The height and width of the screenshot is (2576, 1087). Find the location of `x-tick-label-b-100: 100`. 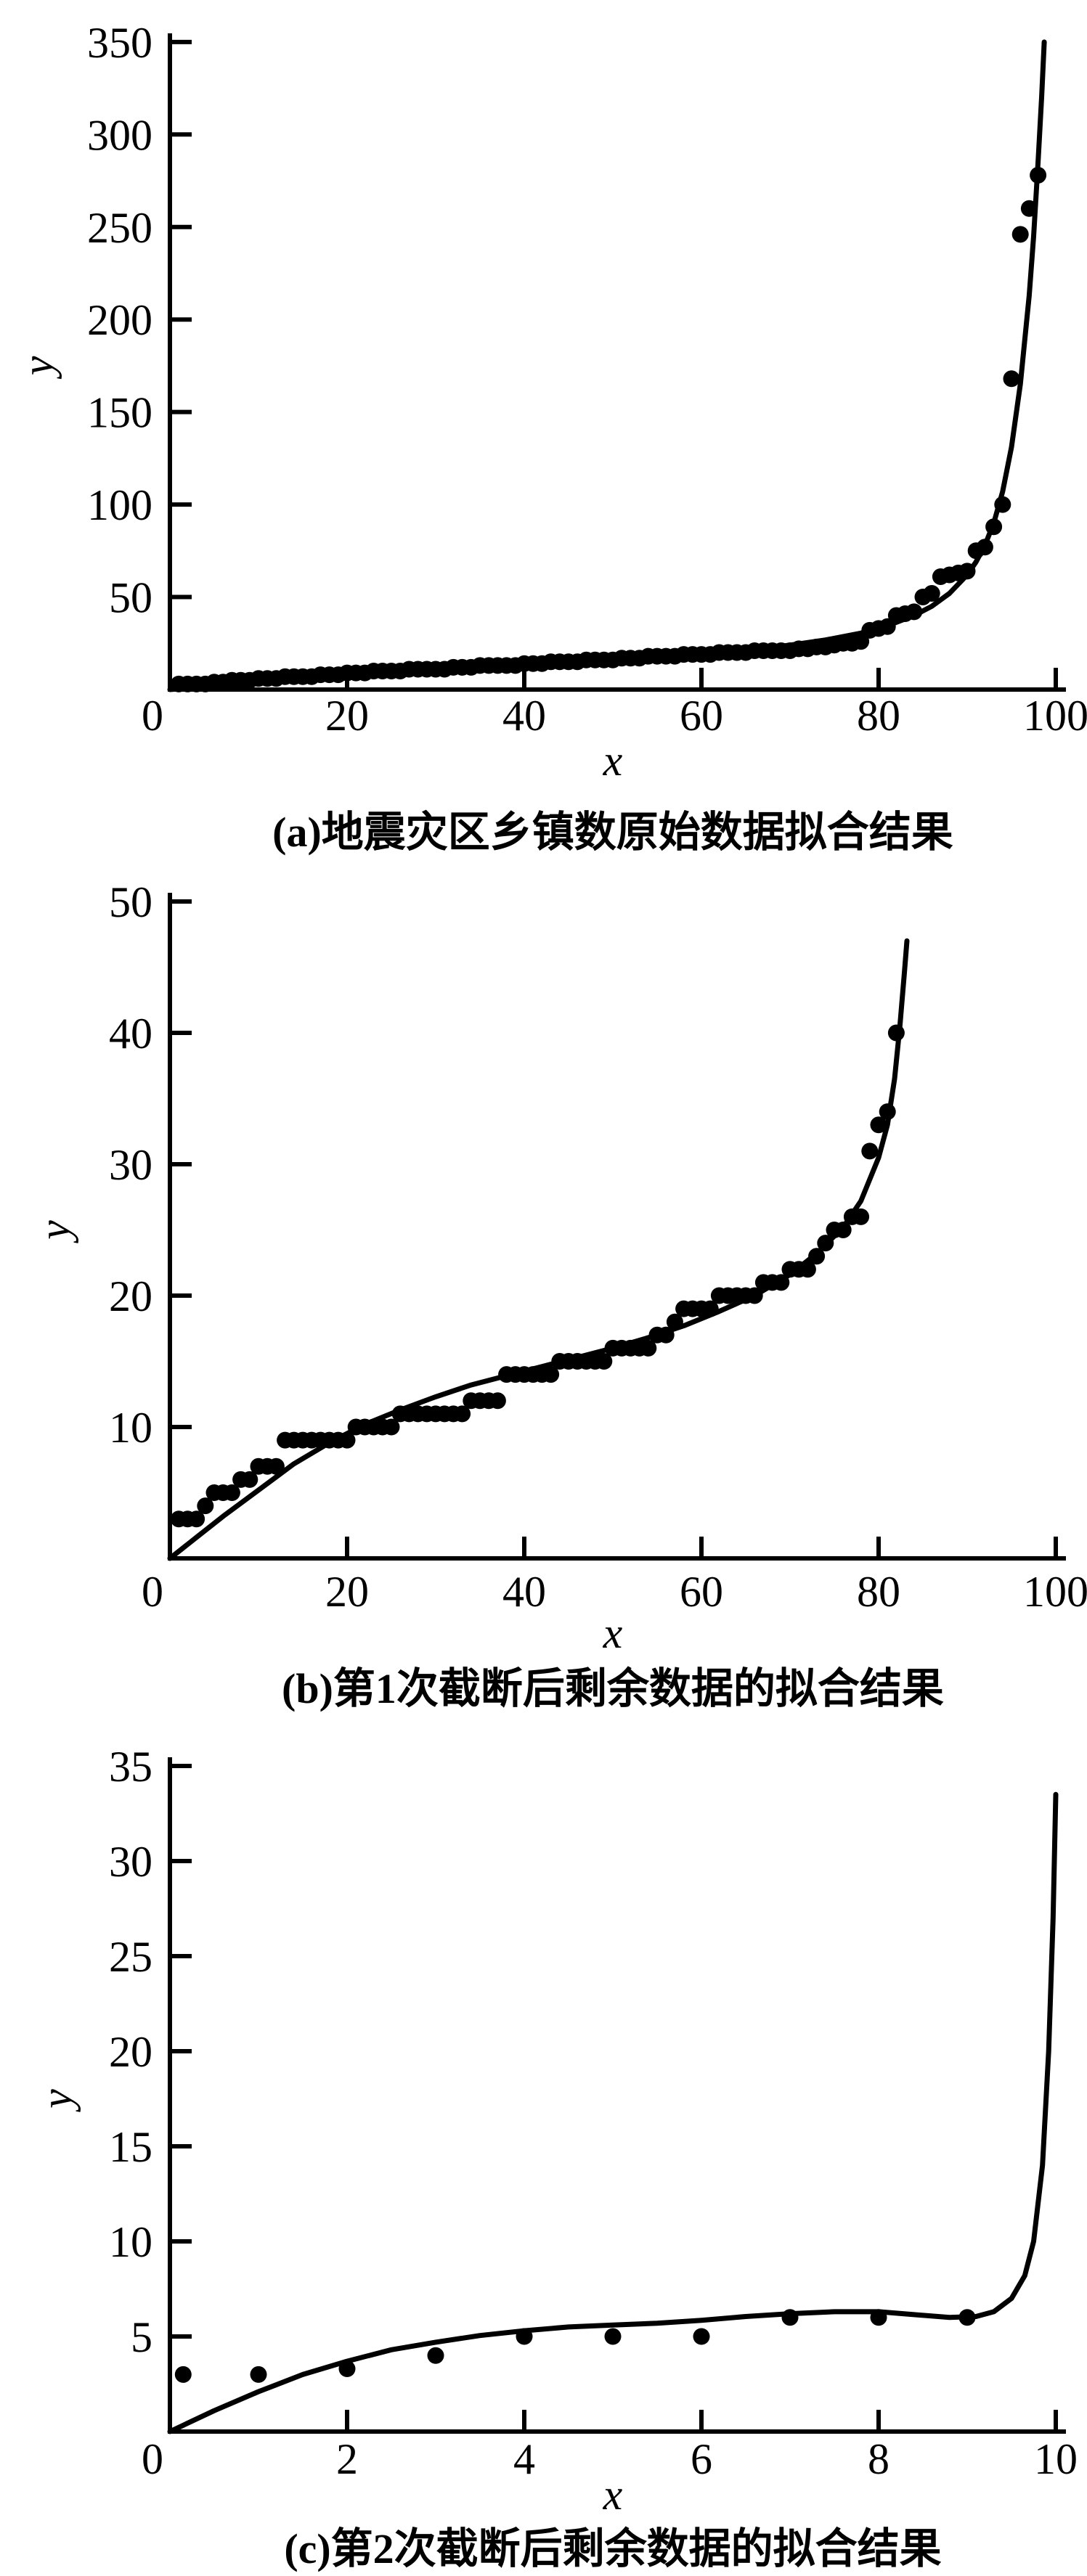

x-tick-label-b-100: 100 is located at coordinates (1055, 1592).